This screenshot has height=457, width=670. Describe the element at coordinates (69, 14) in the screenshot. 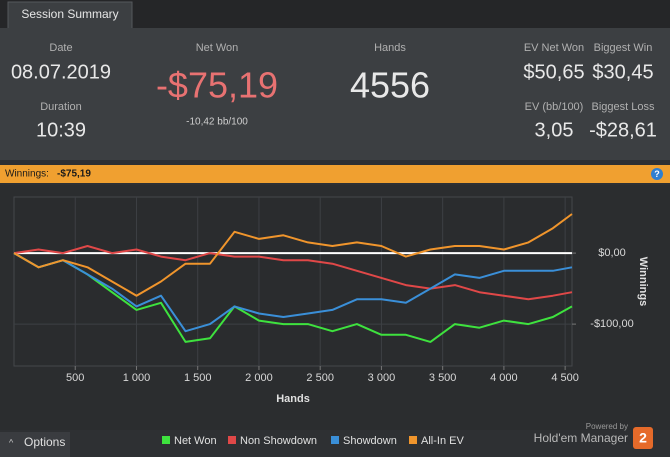

I see `tab-label: Session Summary` at that location.